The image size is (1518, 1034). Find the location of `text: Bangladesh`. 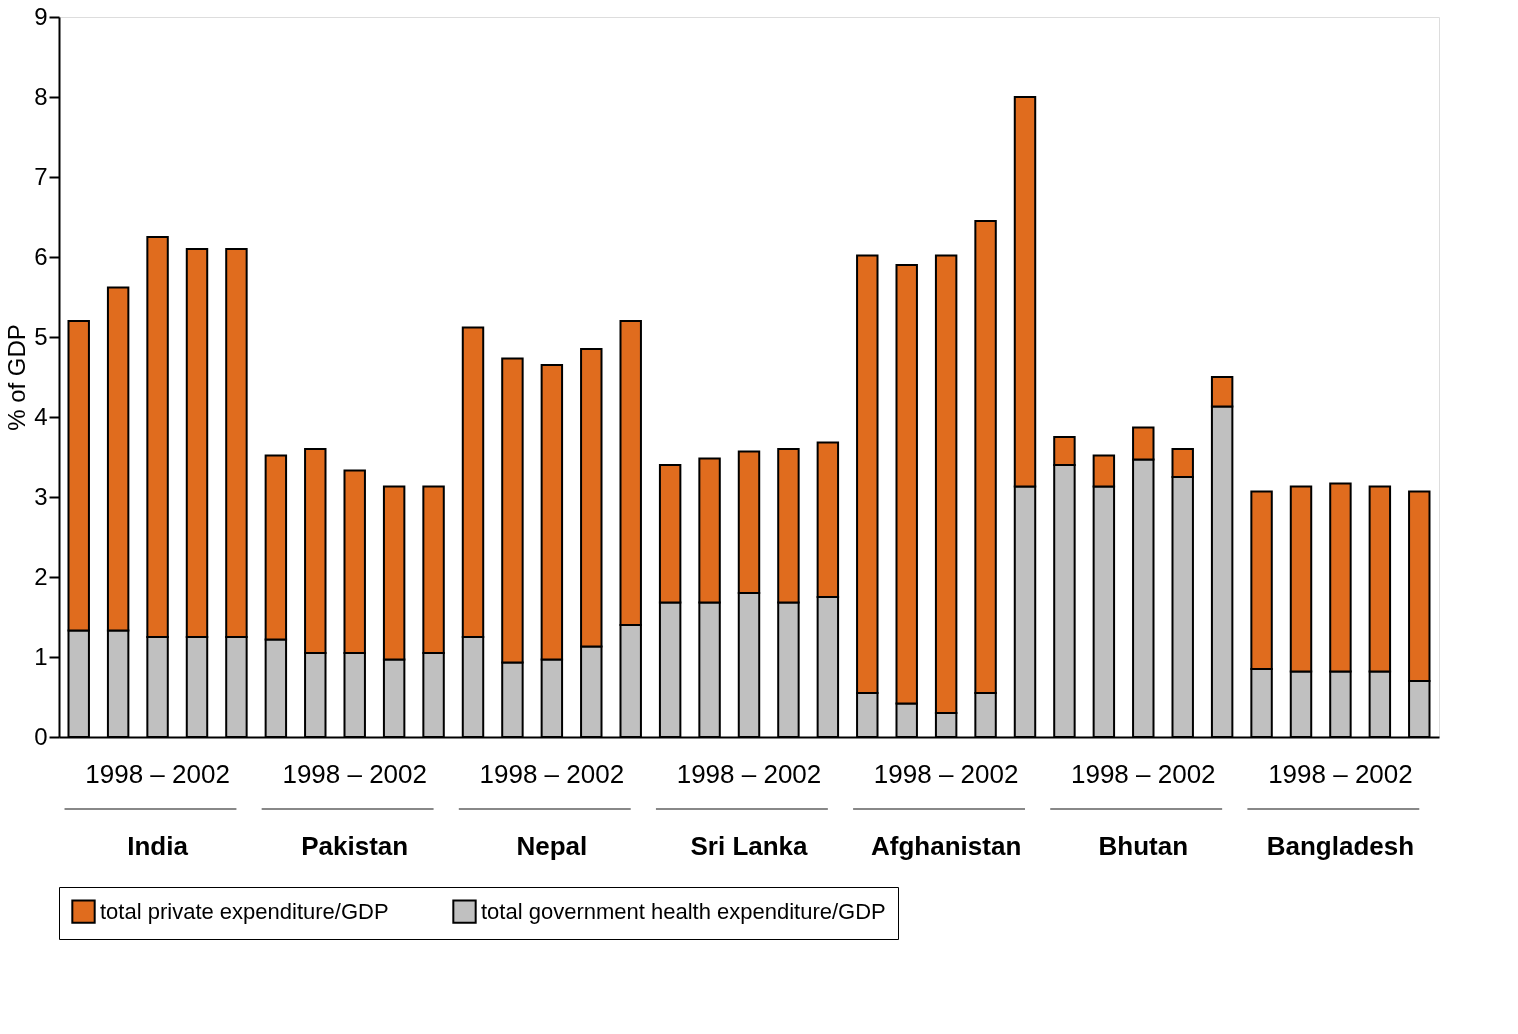

text: Bangladesh is located at coordinates (1340, 846).